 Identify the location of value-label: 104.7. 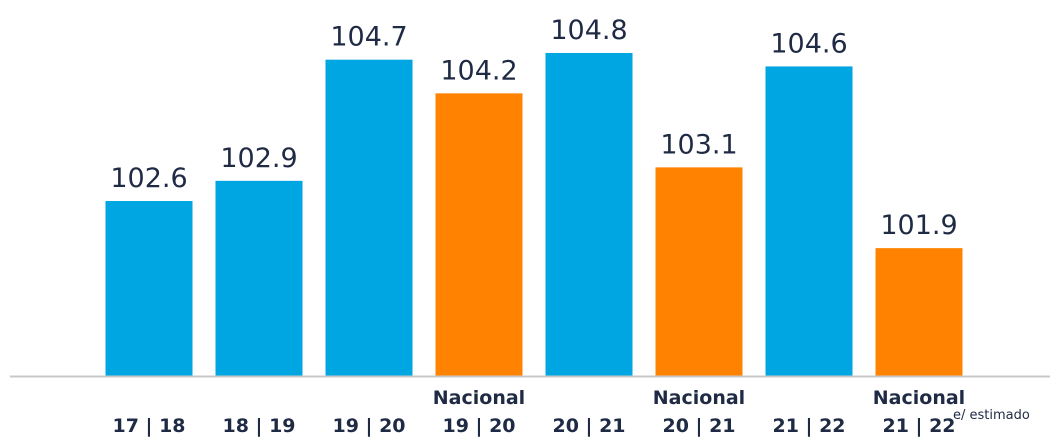
(368, 37).